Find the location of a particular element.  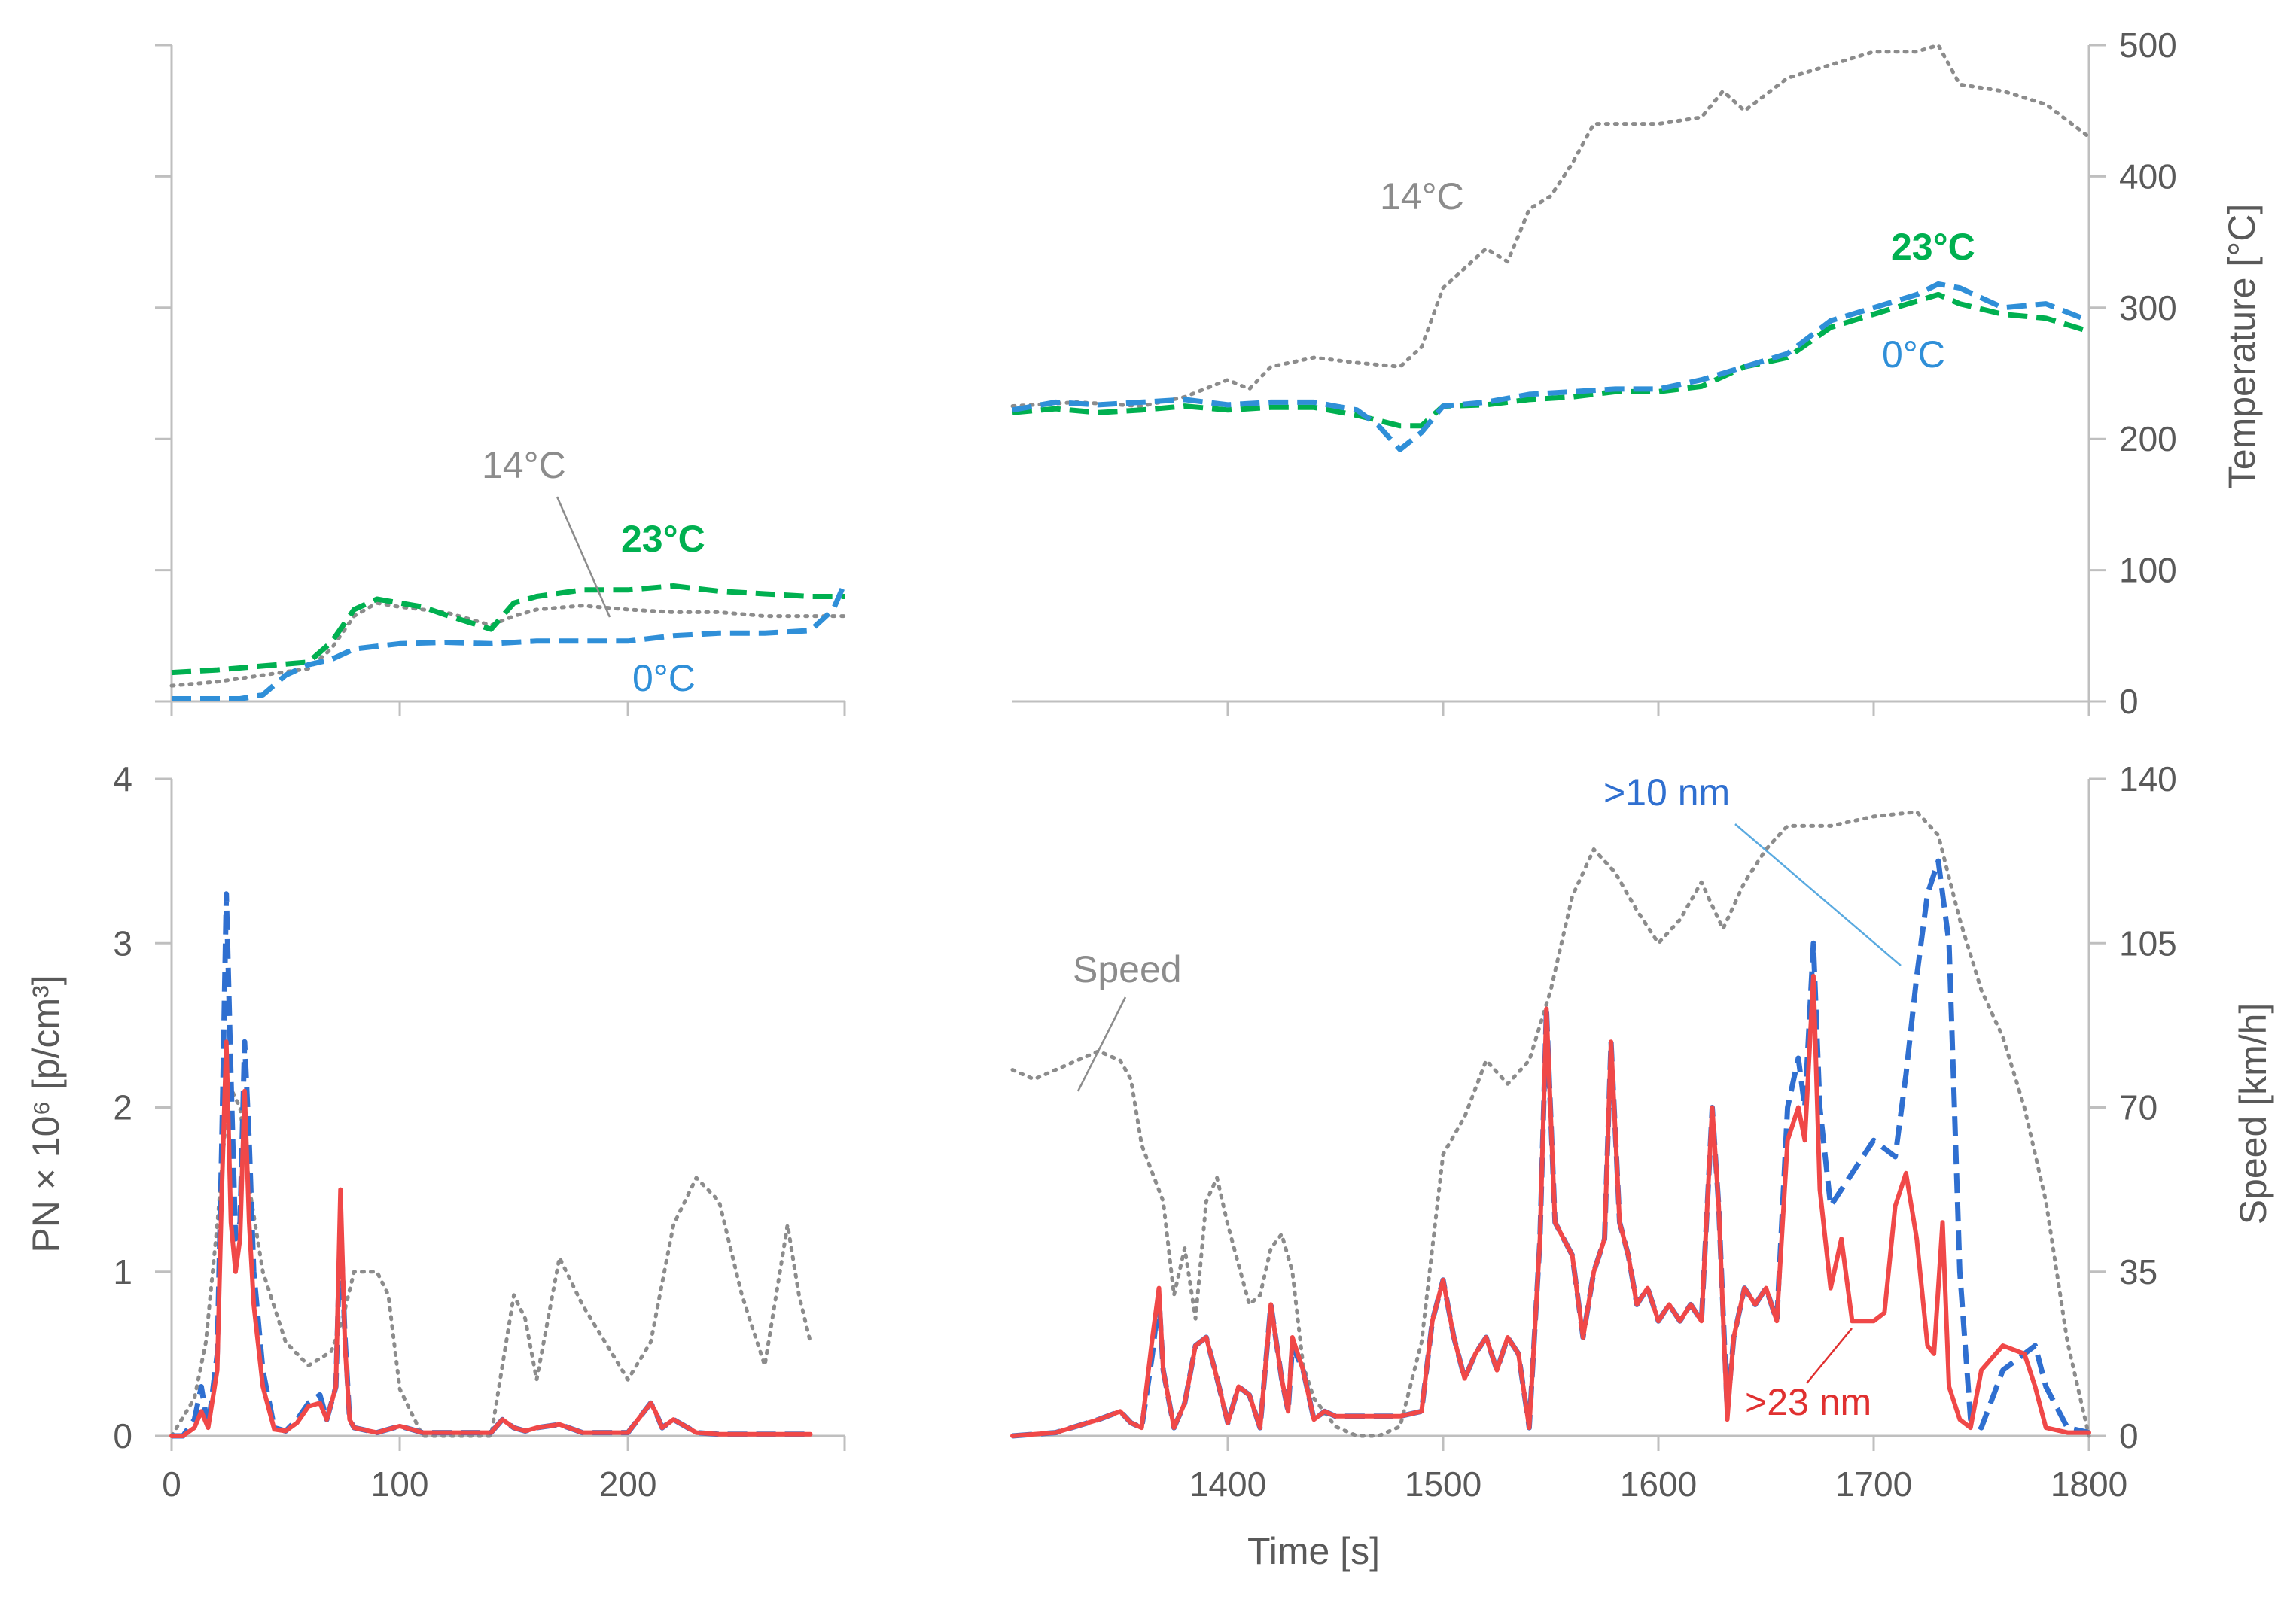

anno-0c-right: 0°C is located at coordinates (1913, 354).